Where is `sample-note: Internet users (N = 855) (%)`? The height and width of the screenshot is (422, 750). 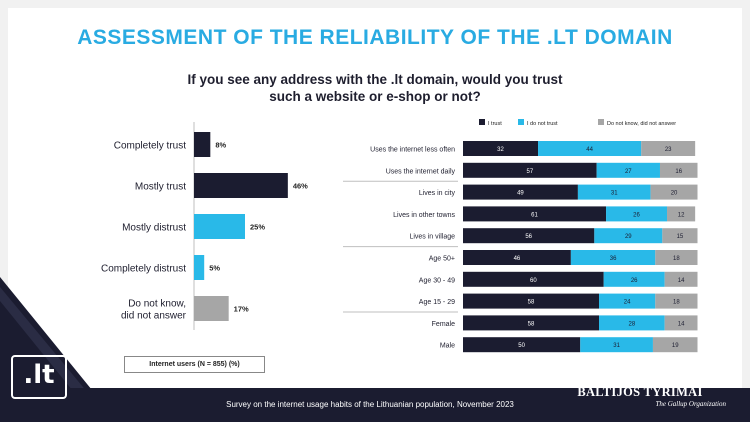 sample-note: Internet users (N = 855) (%) is located at coordinates (194, 364).